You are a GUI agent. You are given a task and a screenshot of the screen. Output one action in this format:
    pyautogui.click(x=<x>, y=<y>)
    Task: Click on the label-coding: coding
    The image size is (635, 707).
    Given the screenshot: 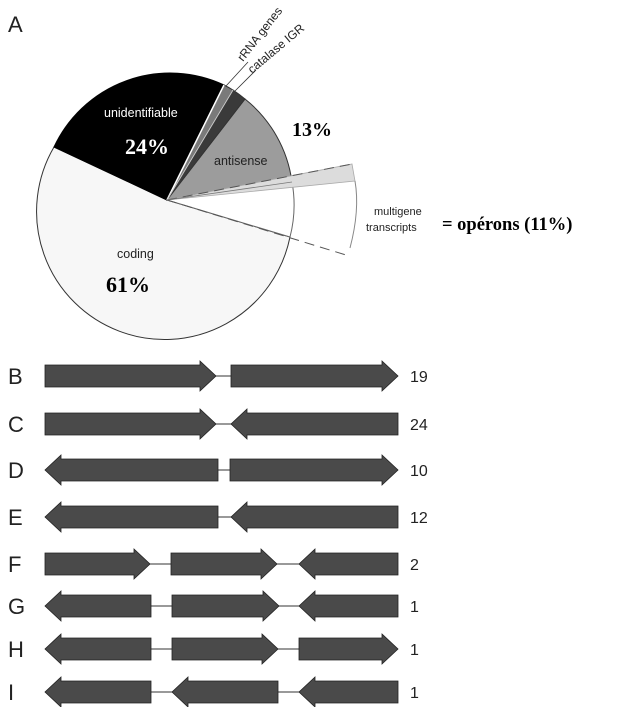 What is the action you would take?
    pyautogui.click(x=135, y=254)
    